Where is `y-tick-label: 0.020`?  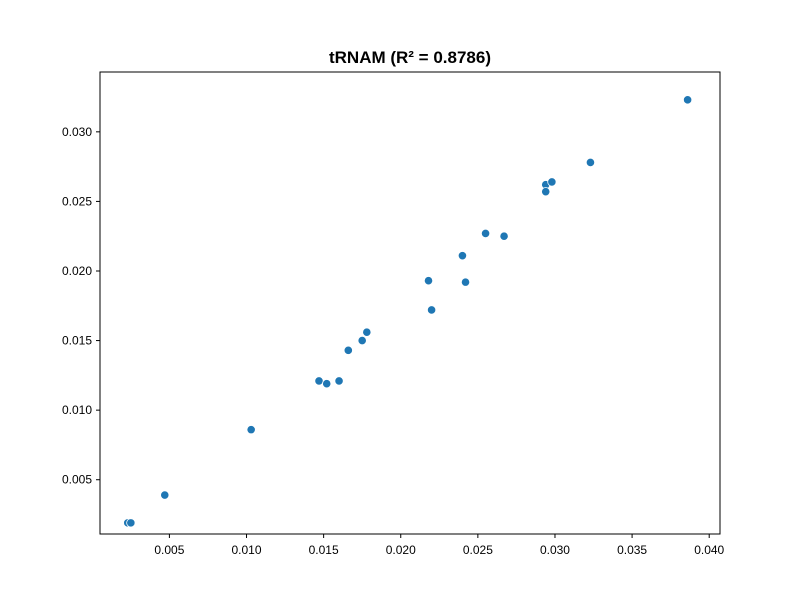
y-tick-label: 0.020 is located at coordinates (77, 271).